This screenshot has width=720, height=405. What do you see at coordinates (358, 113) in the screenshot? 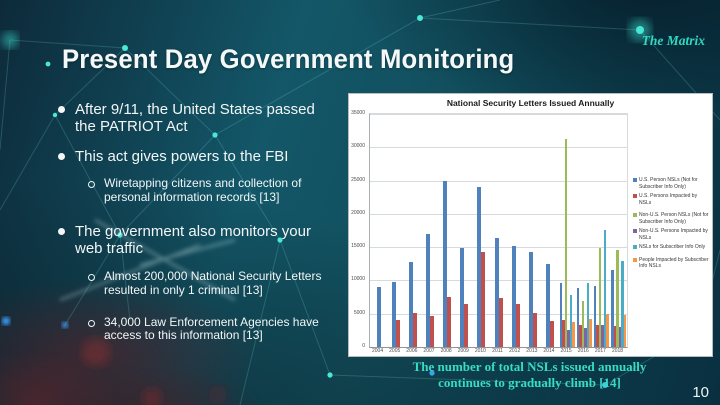
I see `y-tick-label: 35000` at bounding box center [358, 113].